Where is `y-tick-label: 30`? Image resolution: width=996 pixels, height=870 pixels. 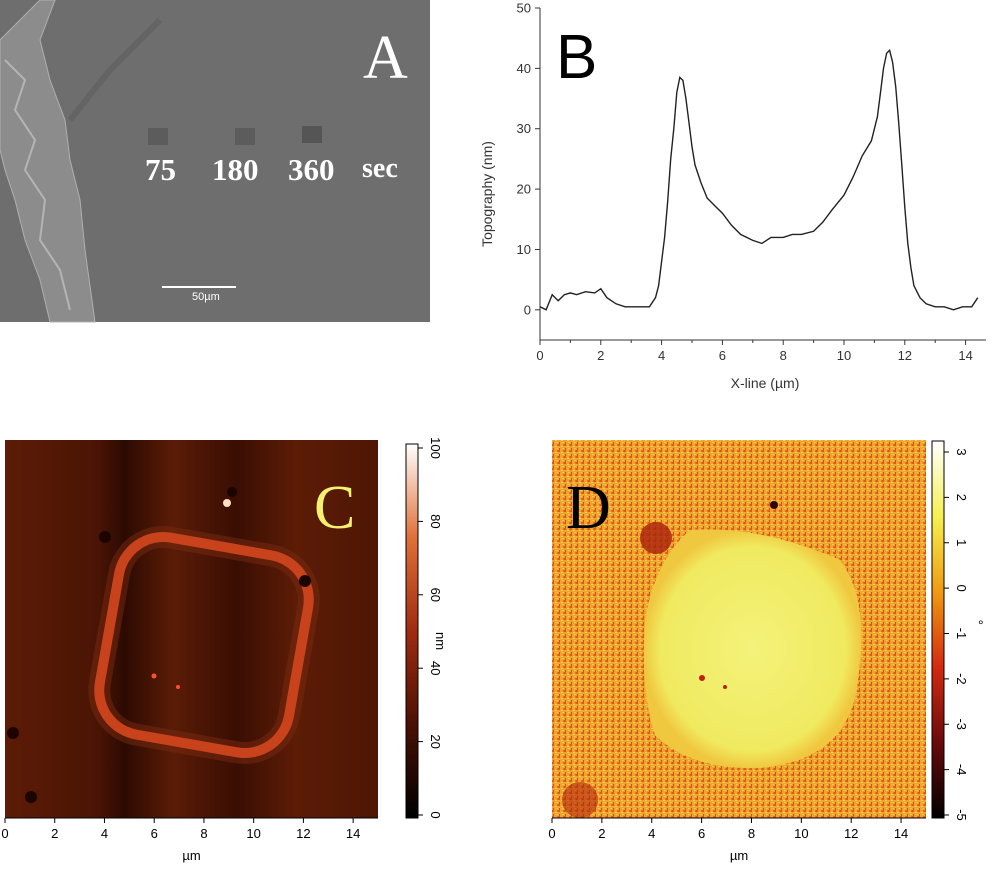 y-tick-label: 30 is located at coordinates (524, 128).